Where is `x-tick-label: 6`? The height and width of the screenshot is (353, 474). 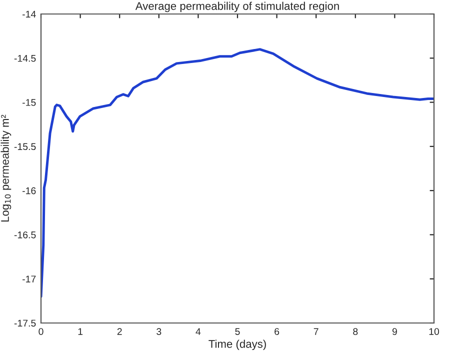 x-tick-label: 6 is located at coordinates (277, 331).